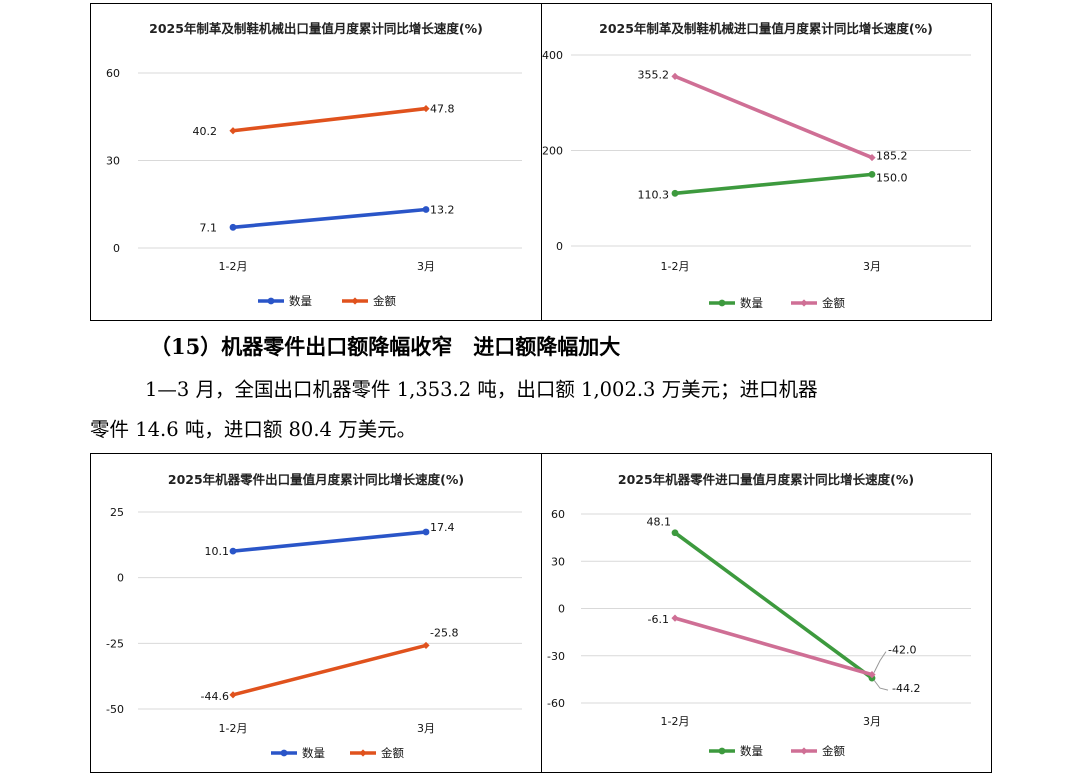 This screenshot has height=777, width=1085. What do you see at coordinates (766, 479) in the screenshot?
I see `chart-title: 2025年机器零件进口量值月度累计同比增长速度(%)` at bounding box center [766, 479].